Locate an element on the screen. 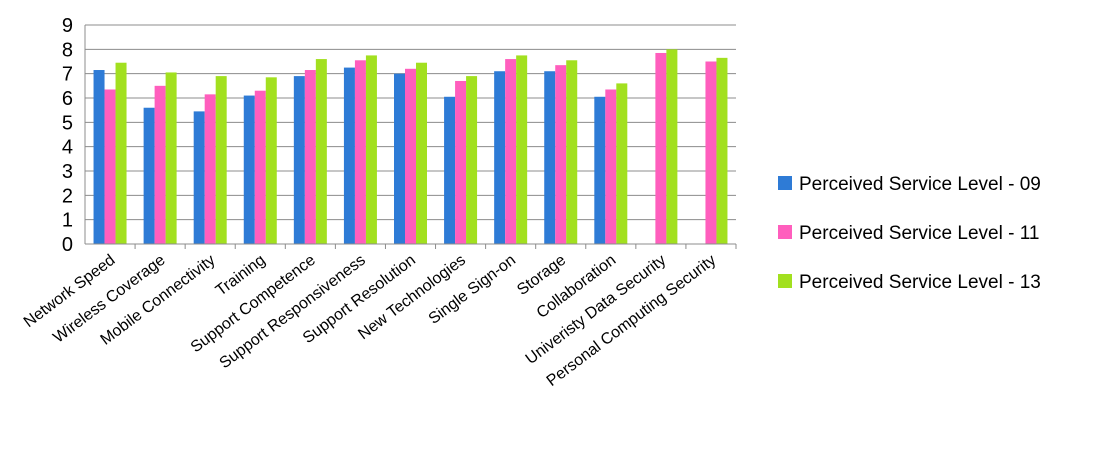 This screenshot has height=458, width=1104. y-tick-label-3: 3 is located at coordinates (67, 172).